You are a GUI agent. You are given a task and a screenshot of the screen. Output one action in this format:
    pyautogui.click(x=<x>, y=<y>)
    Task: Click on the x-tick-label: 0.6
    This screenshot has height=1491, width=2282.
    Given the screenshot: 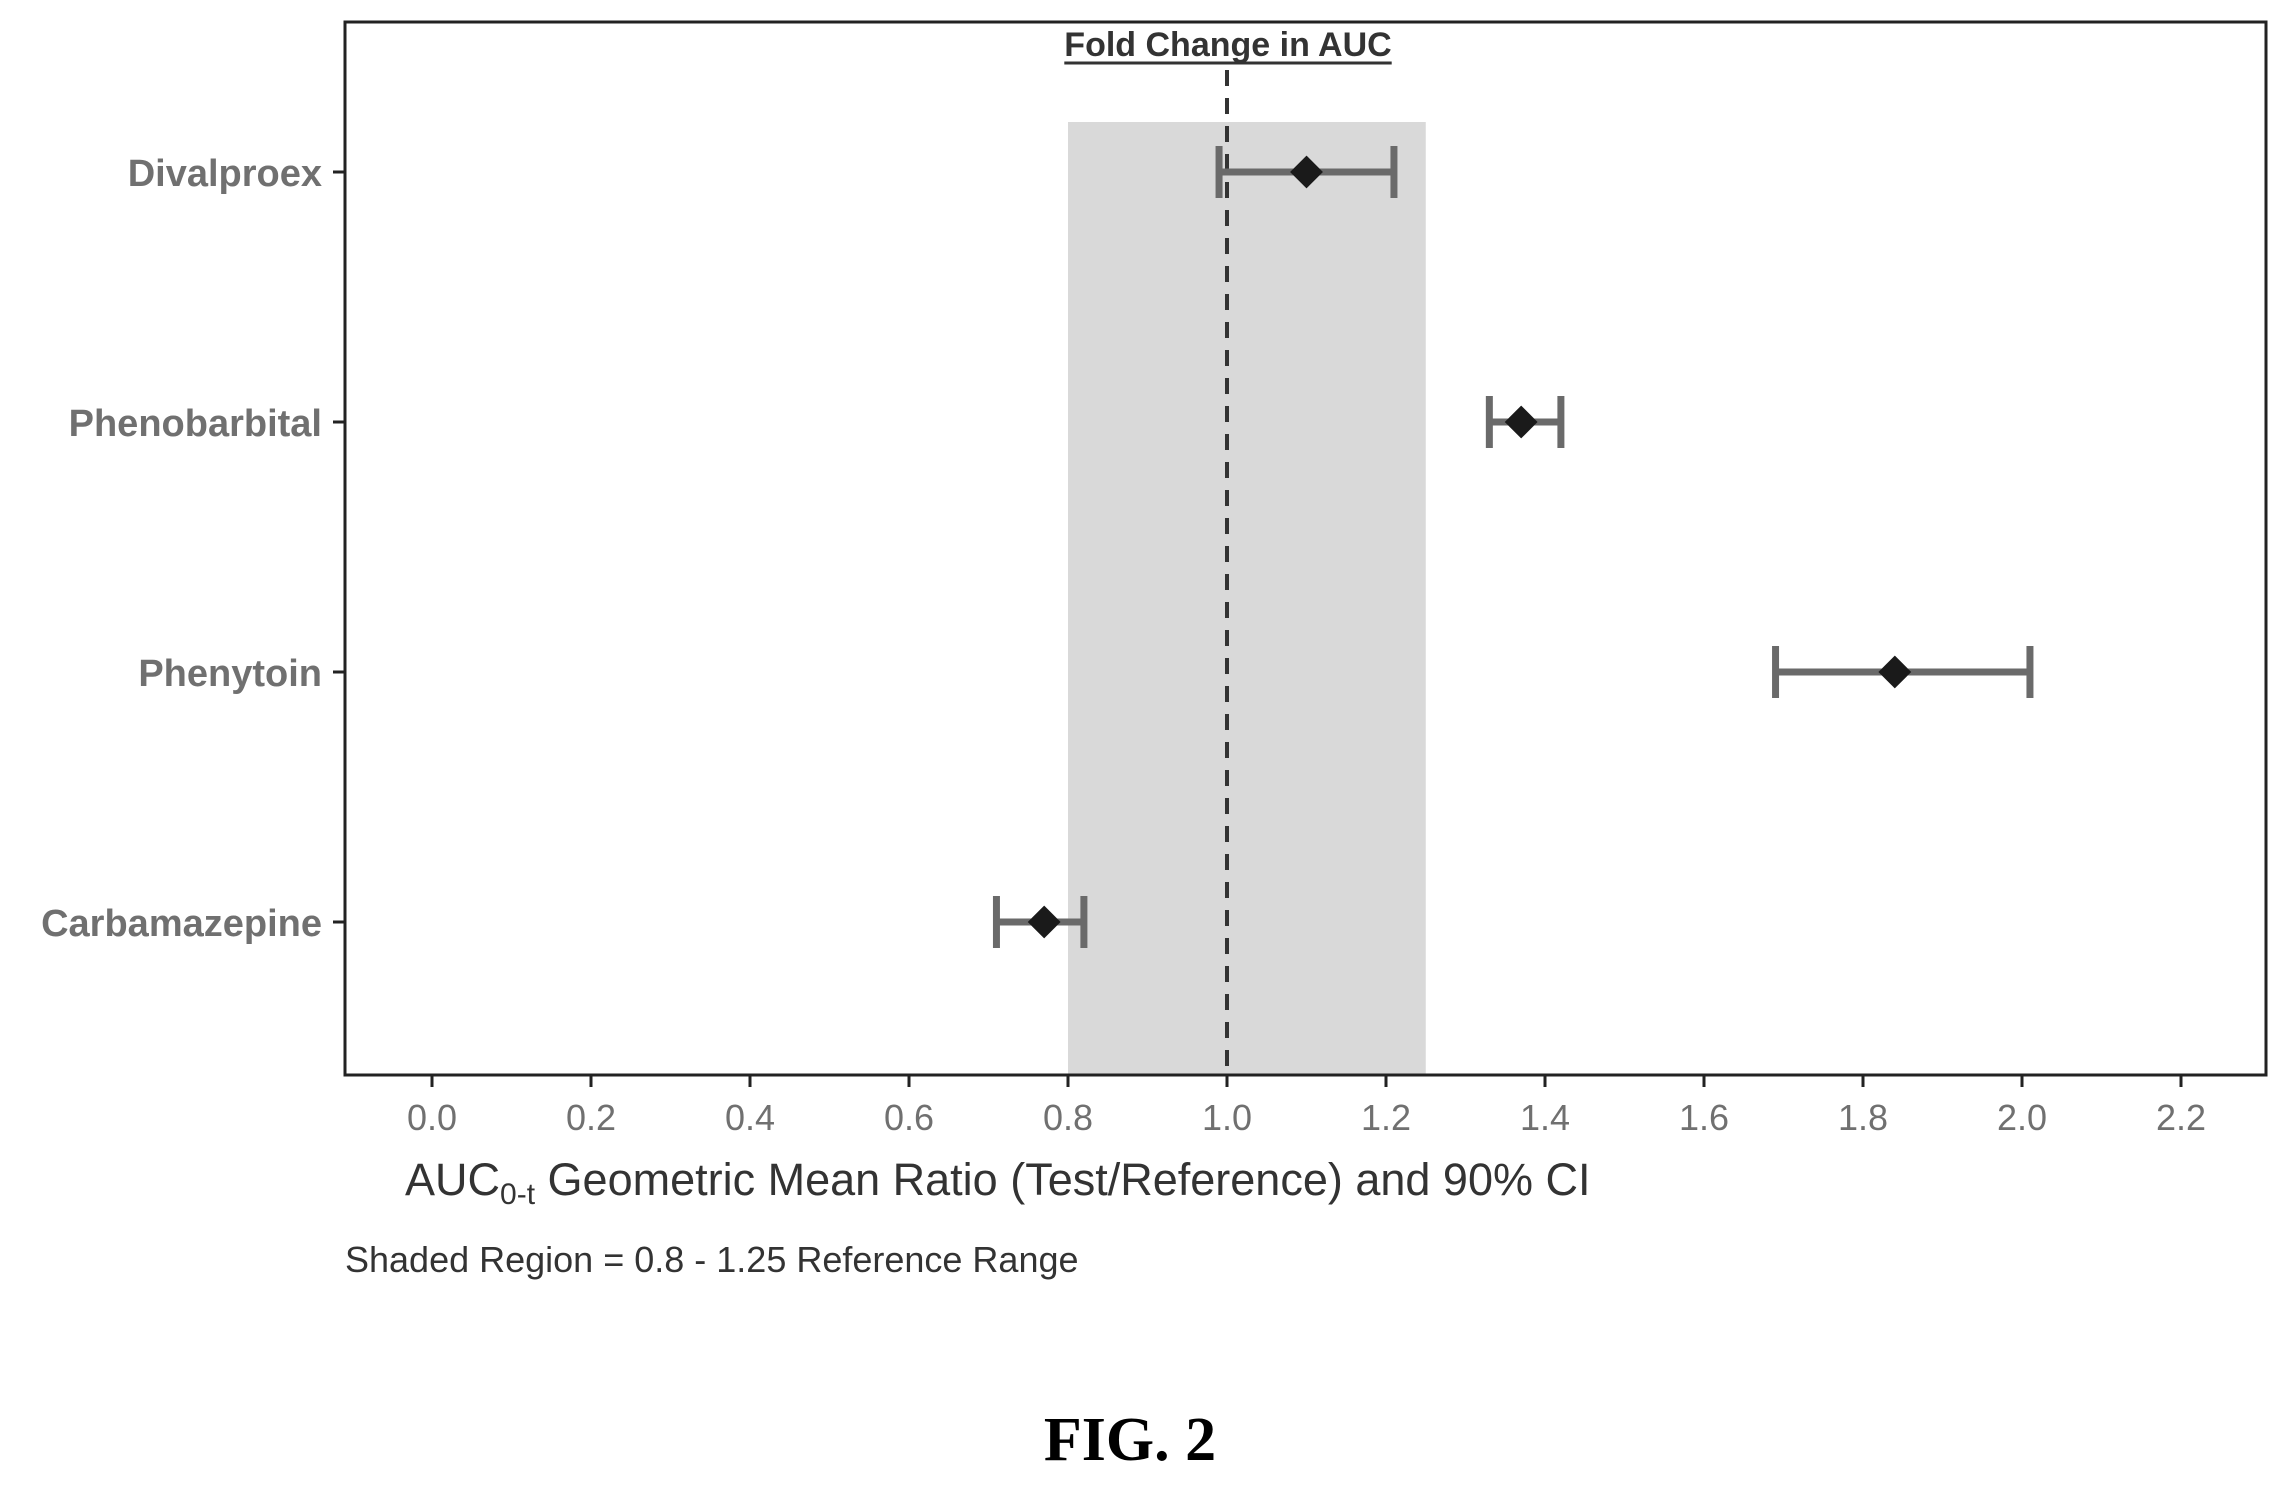 What is the action you would take?
    pyautogui.click(x=909, y=1117)
    